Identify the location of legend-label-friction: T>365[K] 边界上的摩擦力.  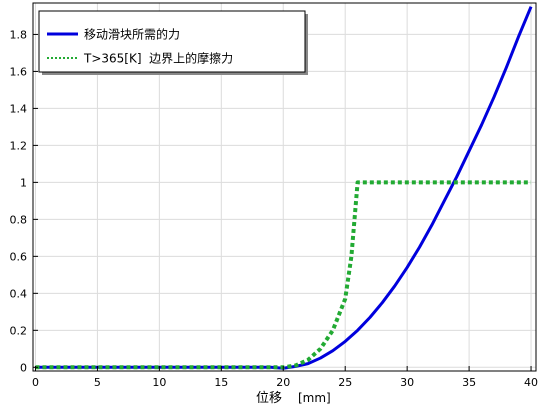
(158, 58).